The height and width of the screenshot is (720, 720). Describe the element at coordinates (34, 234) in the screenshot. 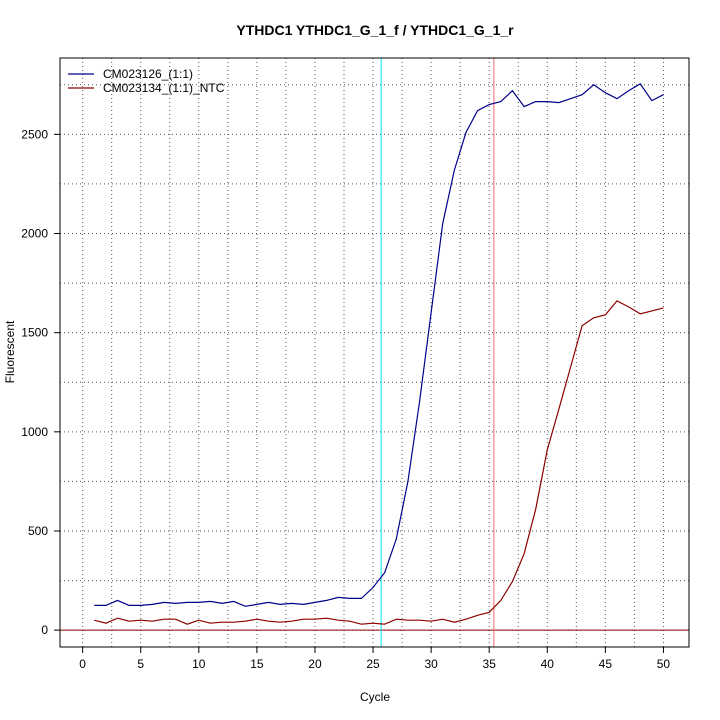

I see `y-tick-label: 2000` at that location.